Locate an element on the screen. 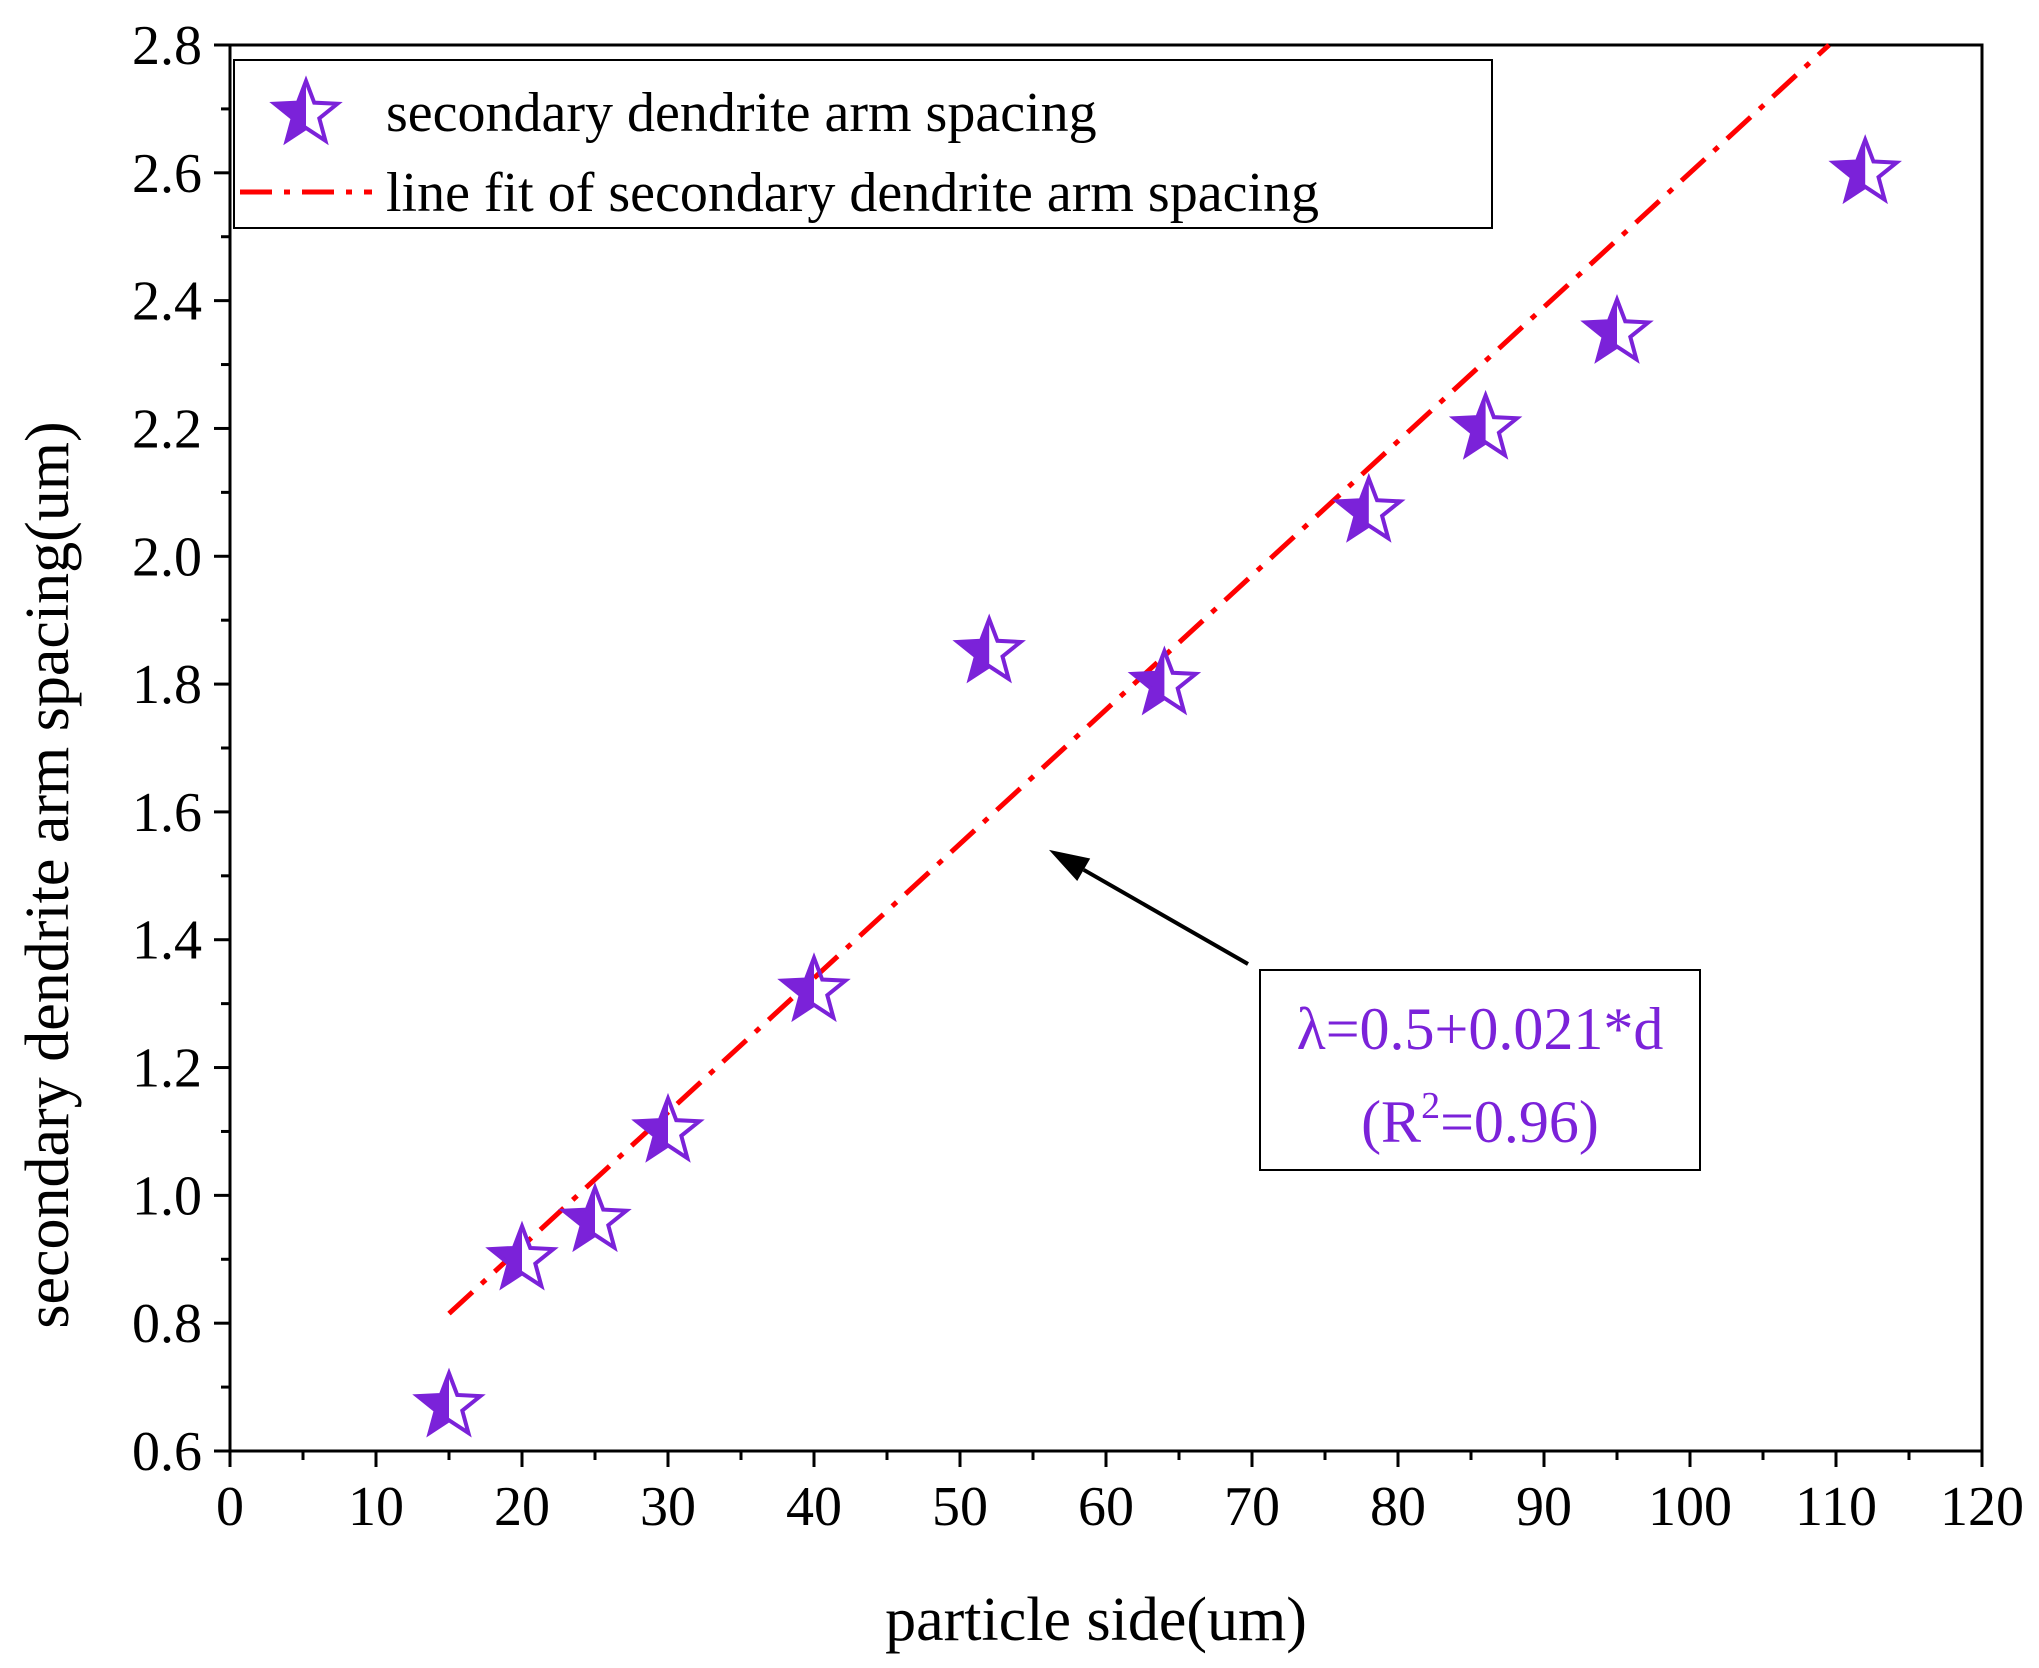  x-tick-label: 120 is located at coordinates (1982, 1507).